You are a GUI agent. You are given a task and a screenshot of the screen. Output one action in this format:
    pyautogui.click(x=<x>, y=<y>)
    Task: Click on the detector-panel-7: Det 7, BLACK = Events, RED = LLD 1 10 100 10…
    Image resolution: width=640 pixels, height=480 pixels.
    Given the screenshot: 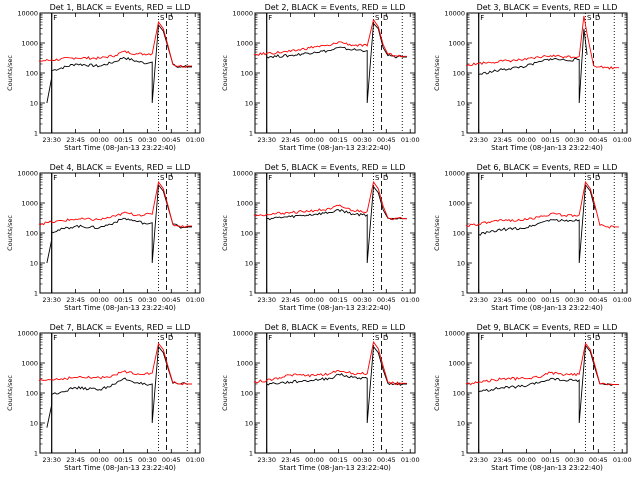 What is the action you would take?
    pyautogui.click(x=105, y=397)
    